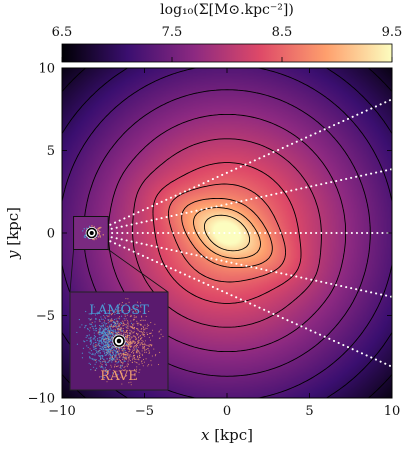 This screenshot has width=415, height=458. What do you see at coordinates (172, 32) in the screenshot?
I see `colorbar-tick-label: 7.5` at bounding box center [172, 32].